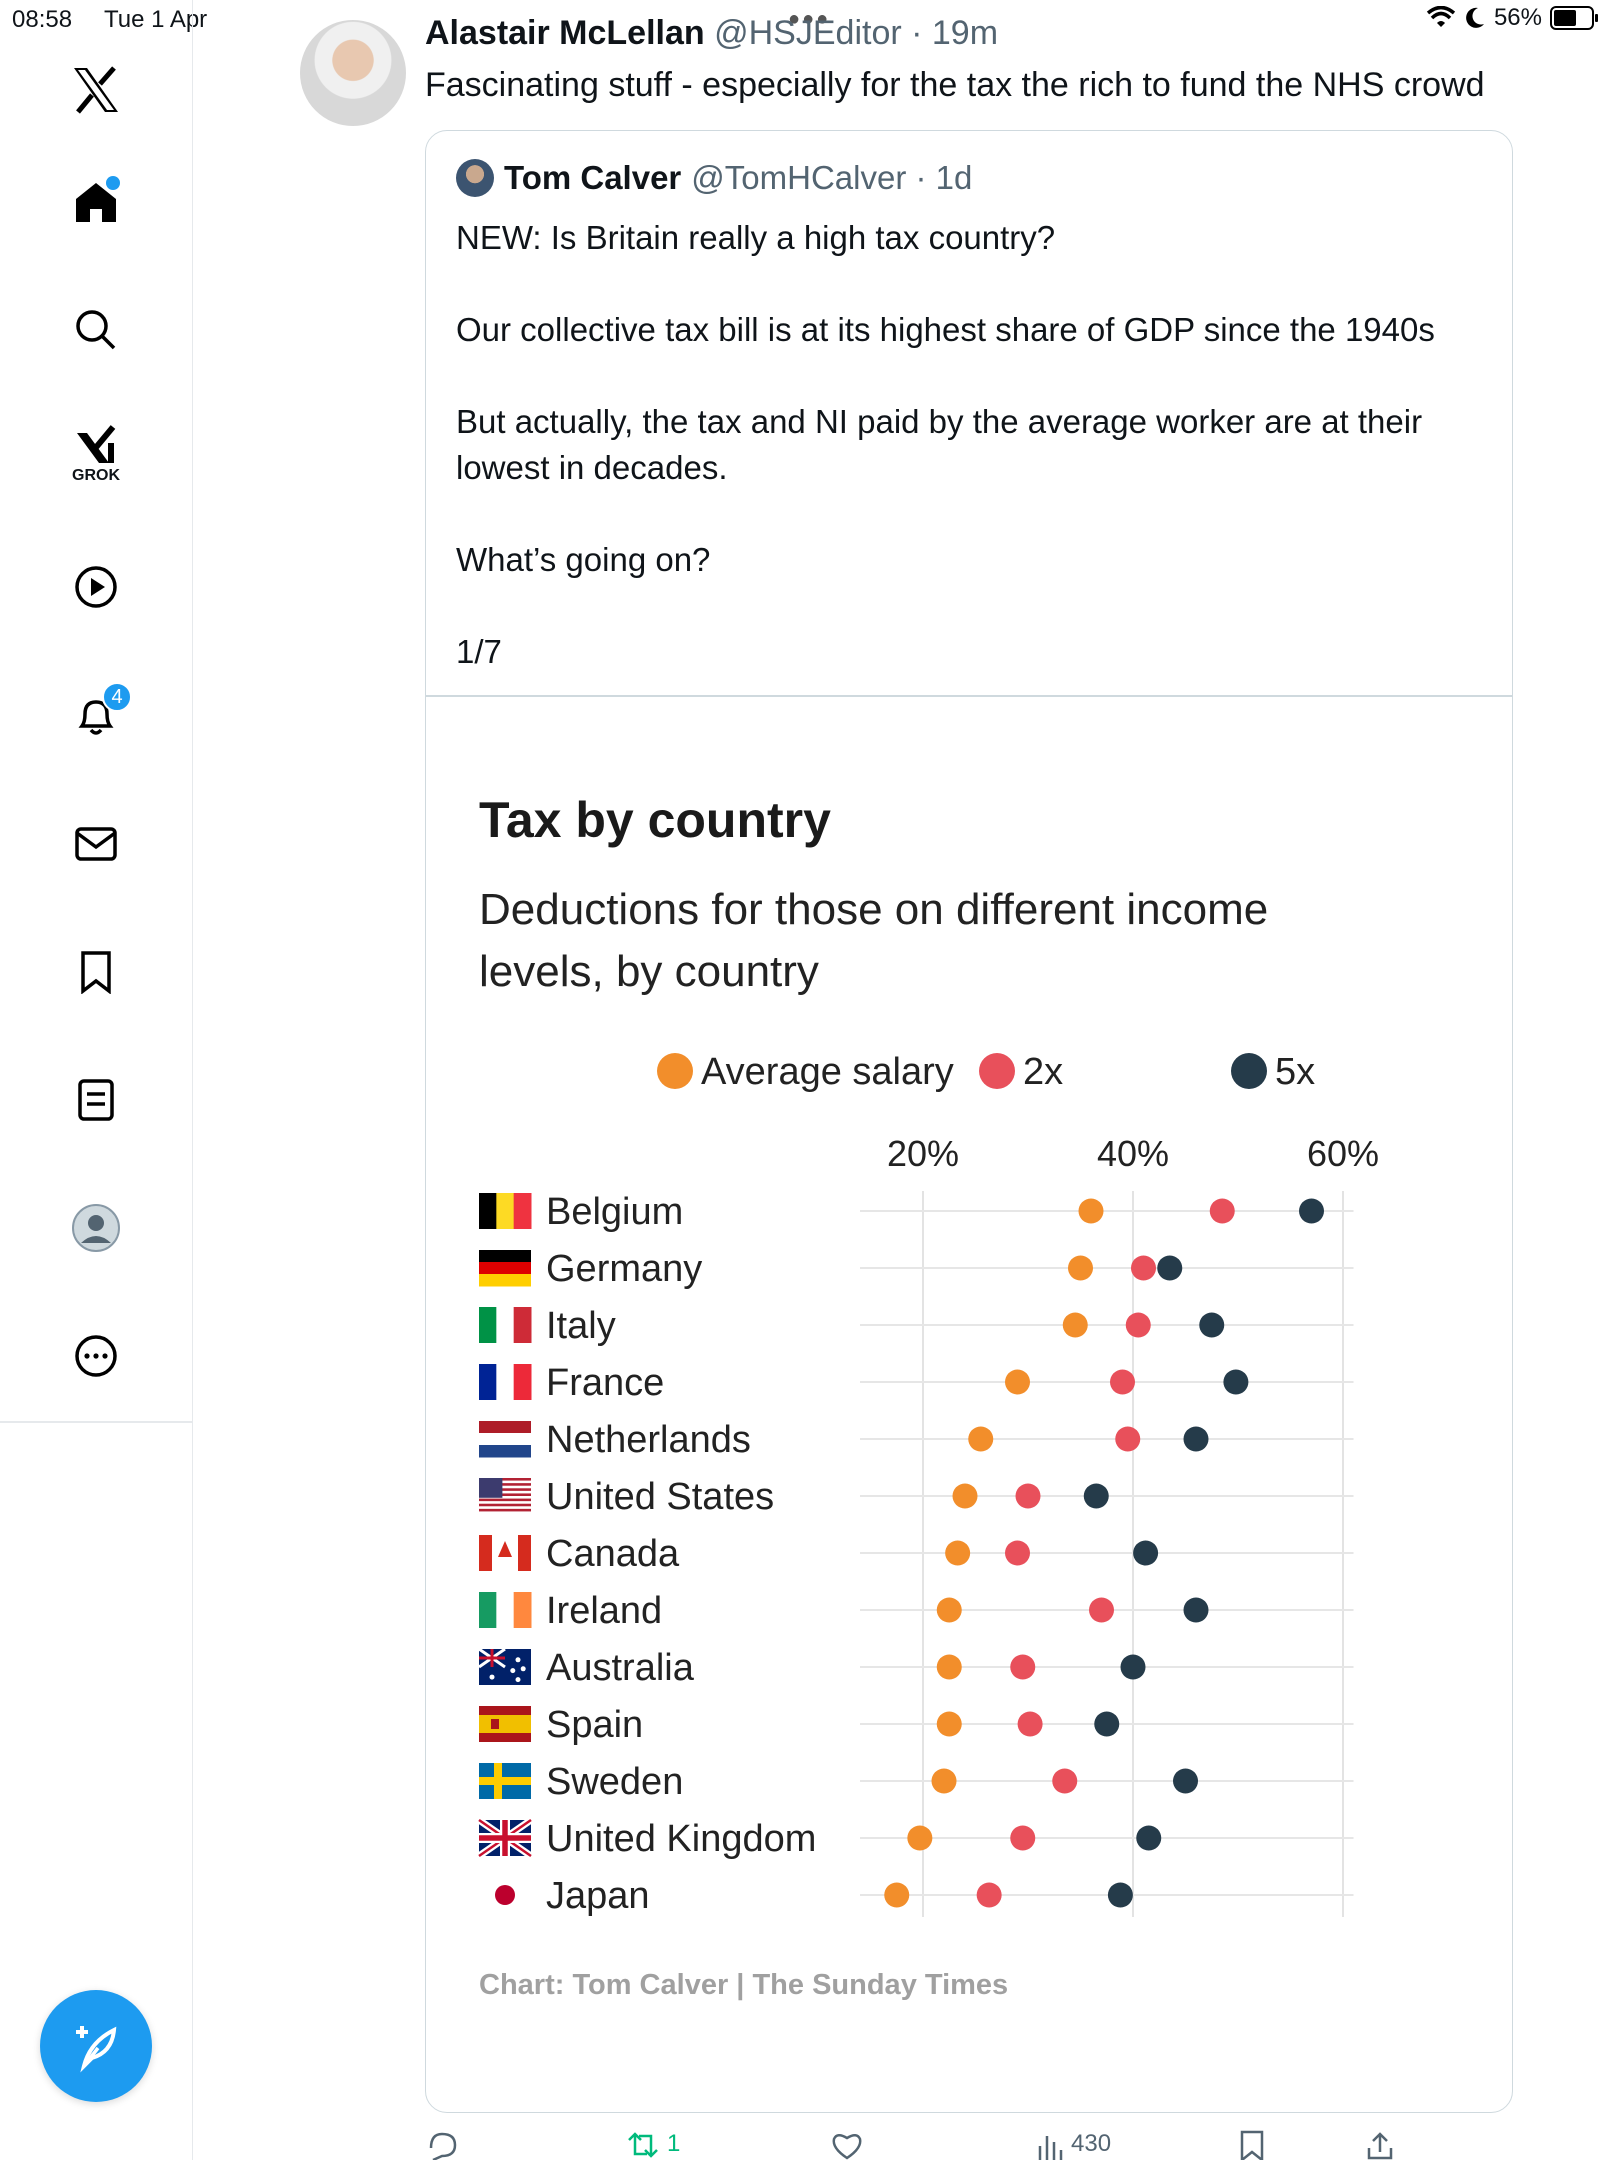 The image size is (1620, 2160). What do you see at coordinates (96, 202) in the screenshot?
I see `home-icon` at bounding box center [96, 202].